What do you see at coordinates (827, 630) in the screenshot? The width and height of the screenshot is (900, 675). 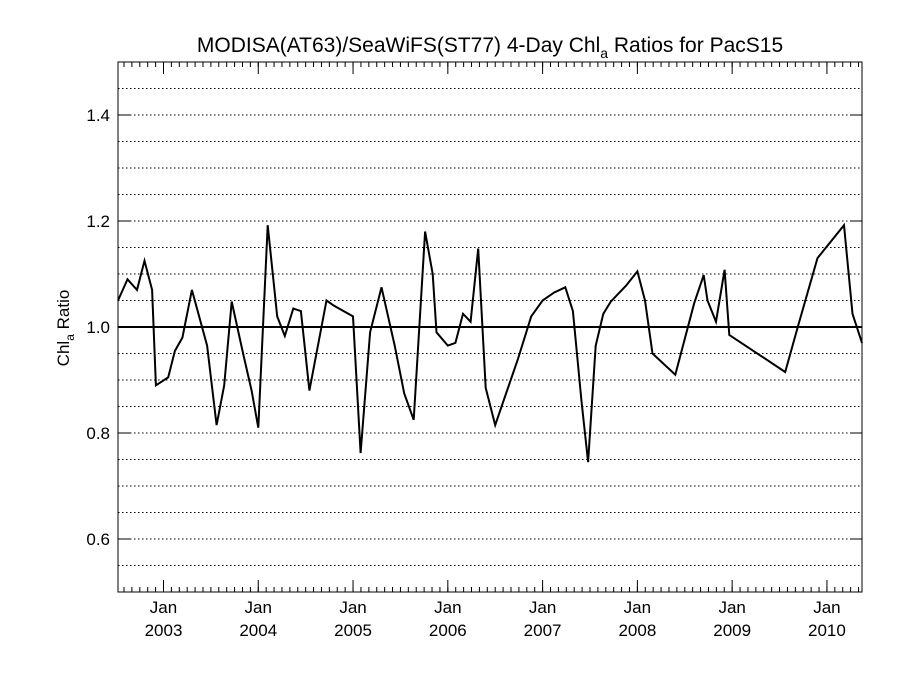 I see `x-tick-label-year: 2010` at bounding box center [827, 630].